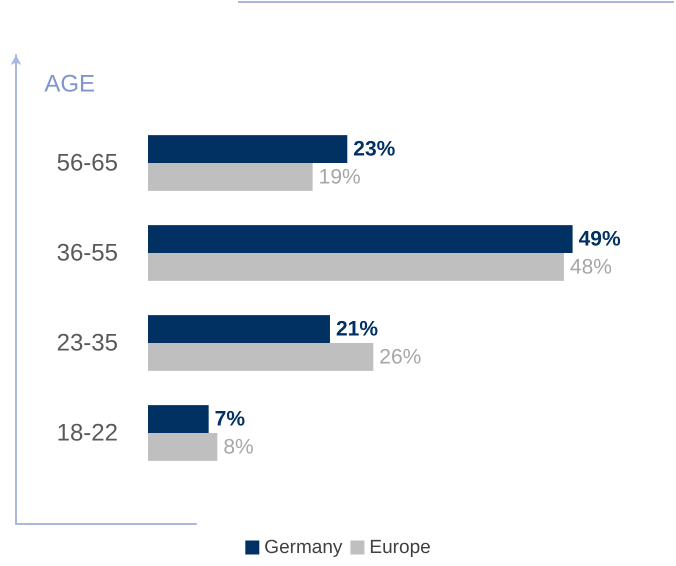  Describe the element at coordinates (303, 547) in the screenshot. I see `legend-label: Germany` at that location.